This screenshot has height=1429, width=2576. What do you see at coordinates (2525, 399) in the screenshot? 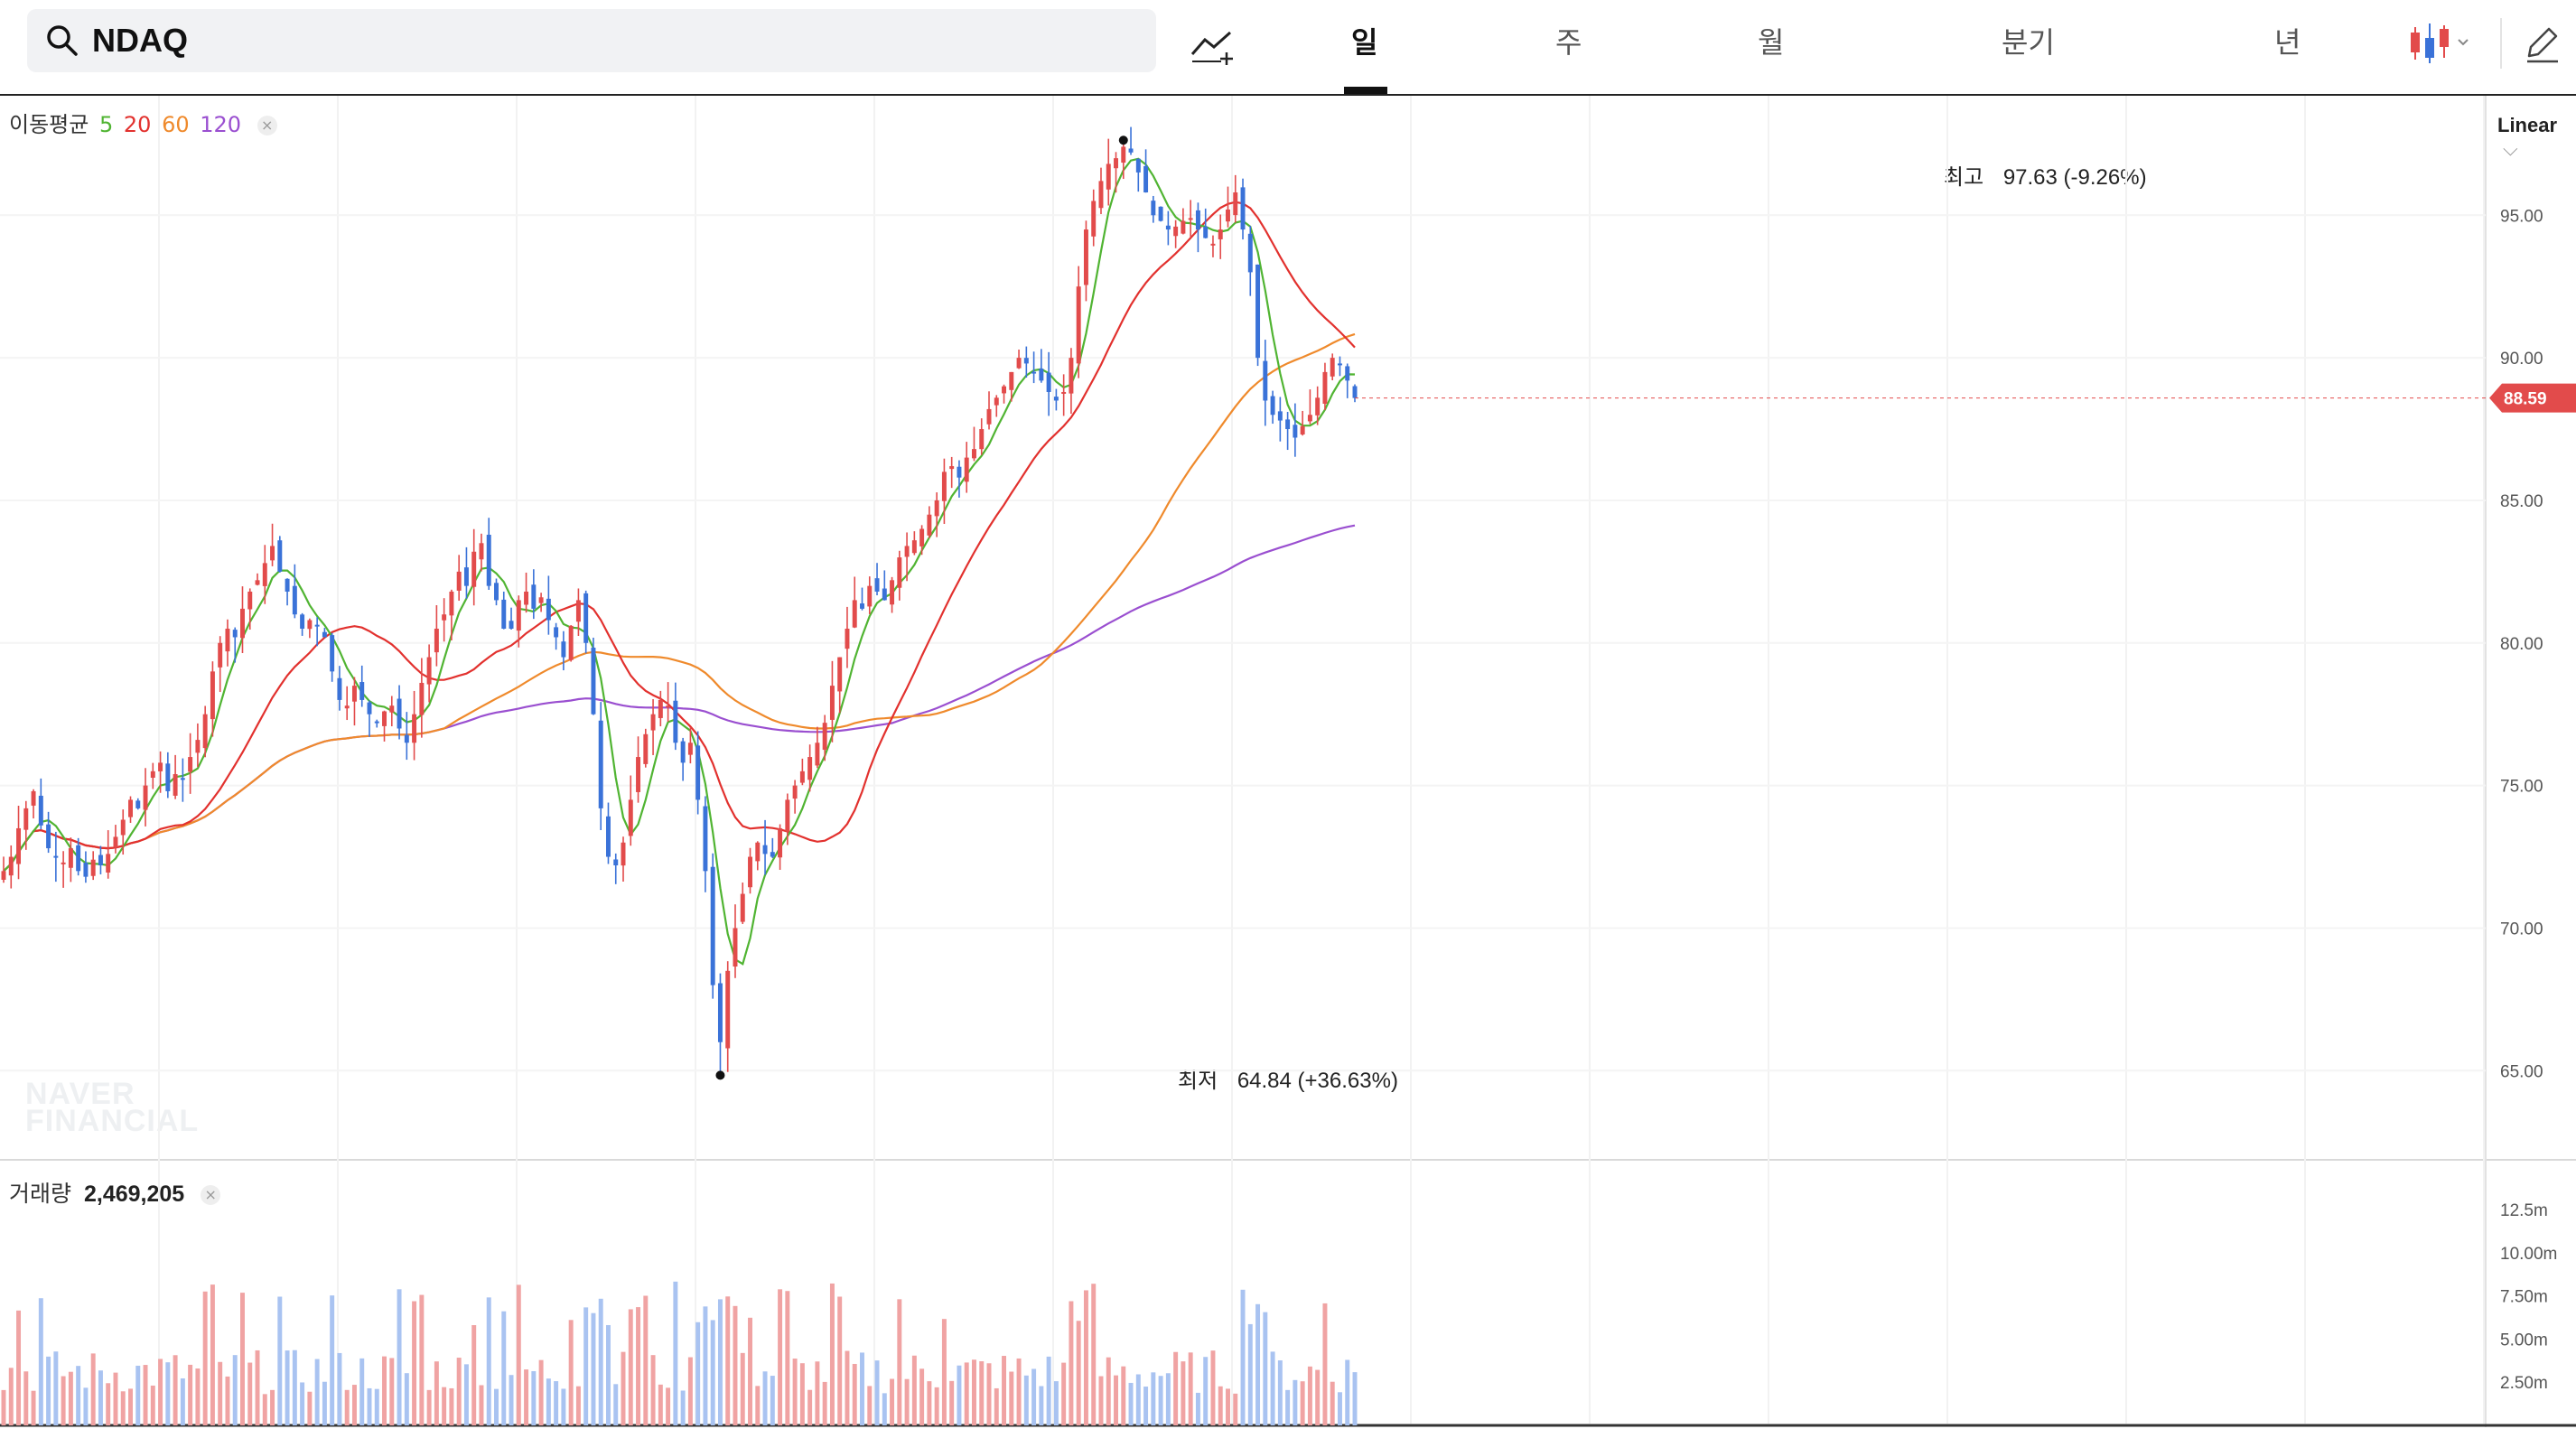
I see `current-price-label: 88.59` at bounding box center [2525, 399].